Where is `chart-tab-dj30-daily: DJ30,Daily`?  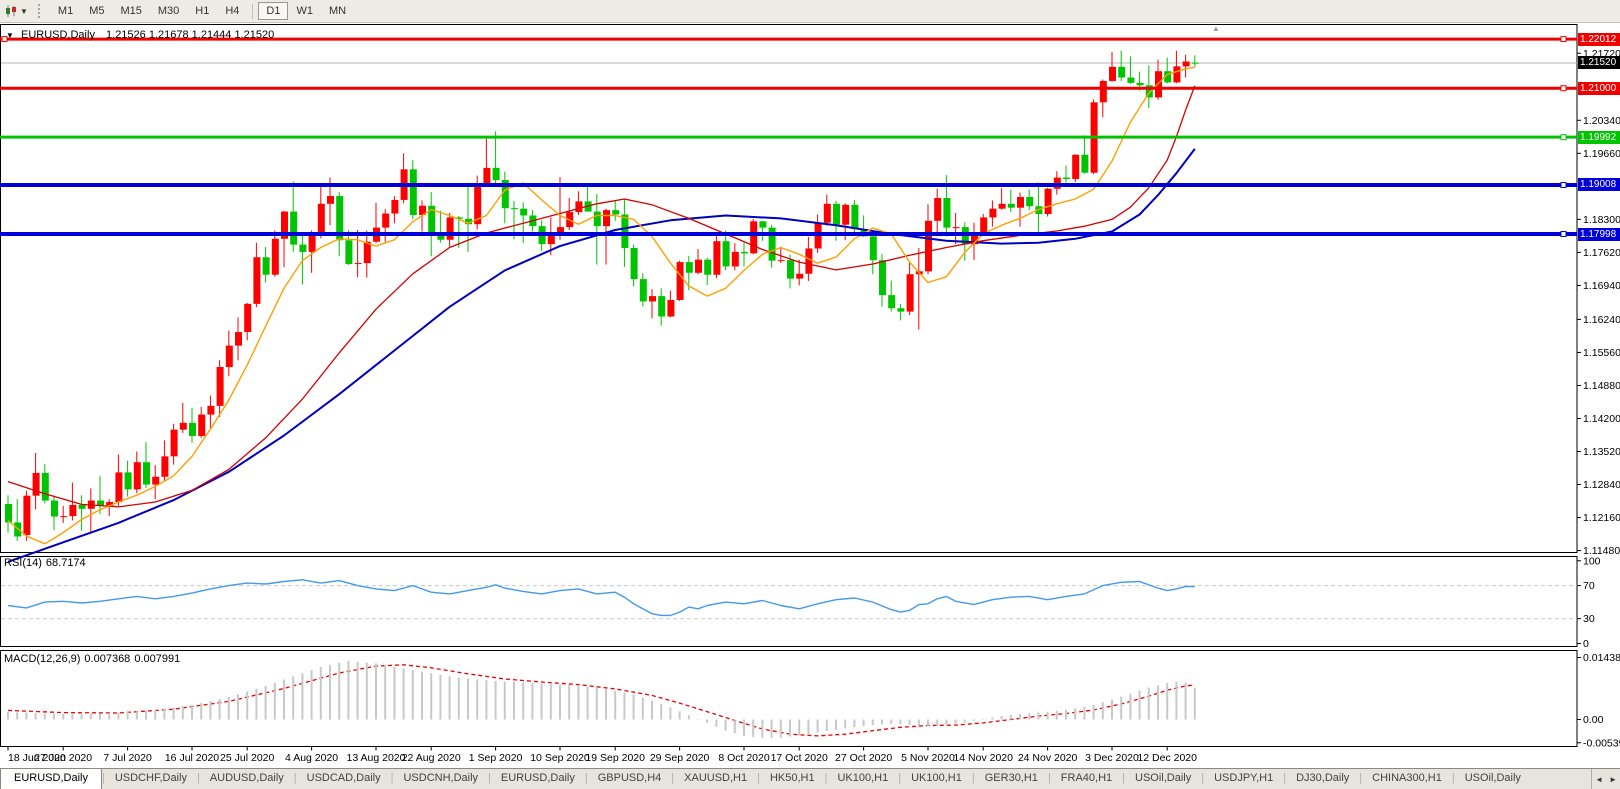
chart-tab-dj30-daily: DJ30,Daily is located at coordinates (1323, 778).